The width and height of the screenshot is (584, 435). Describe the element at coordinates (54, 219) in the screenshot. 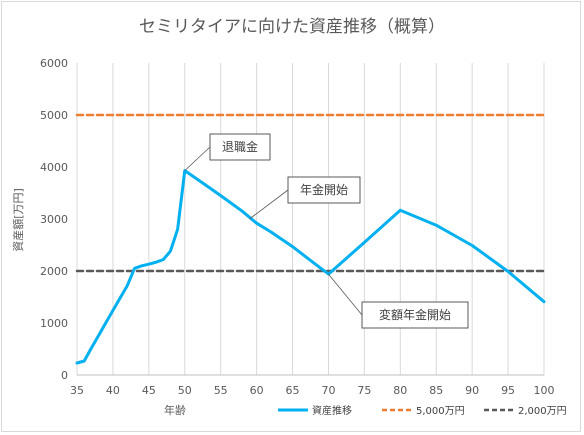

I see `y-tick-label: 3000` at that location.